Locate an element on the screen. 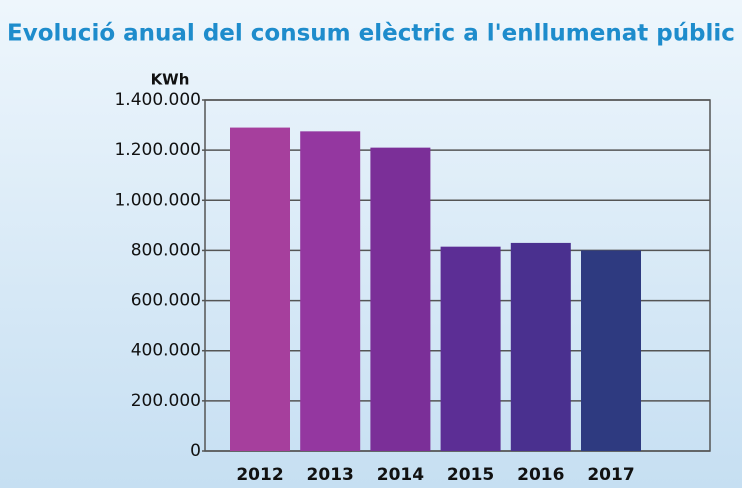 The image size is (742, 488). y-tick-label: 1.400.000 is located at coordinates (157, 100).